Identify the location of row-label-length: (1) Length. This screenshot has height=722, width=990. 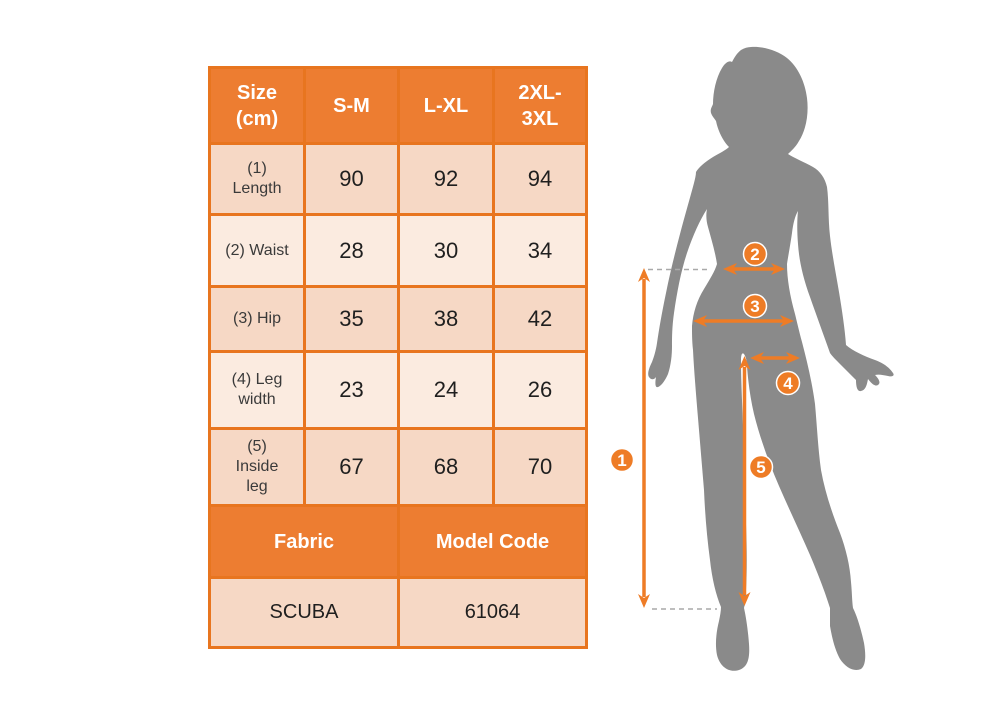
(257, 179).